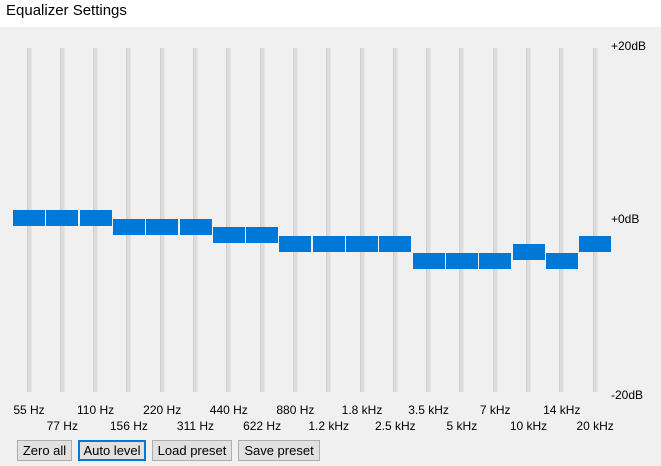  I want to click on freq-label-220-hz: 220 Hz, so click(162, 410).